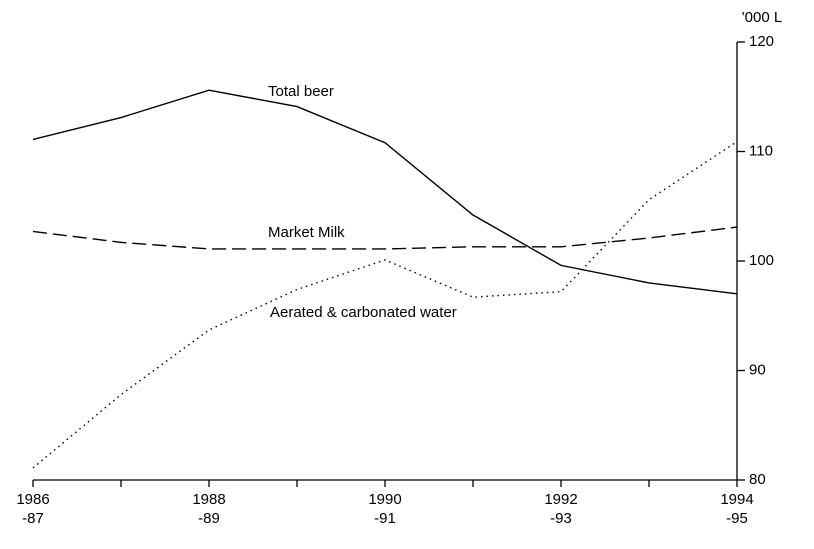 The height and width of the screenshot is (549, 814). What do you see at coordinates (209, 509) in the screenshot?
I see `x-tick-label: 1988 -89` at bounding box center [209, 509].